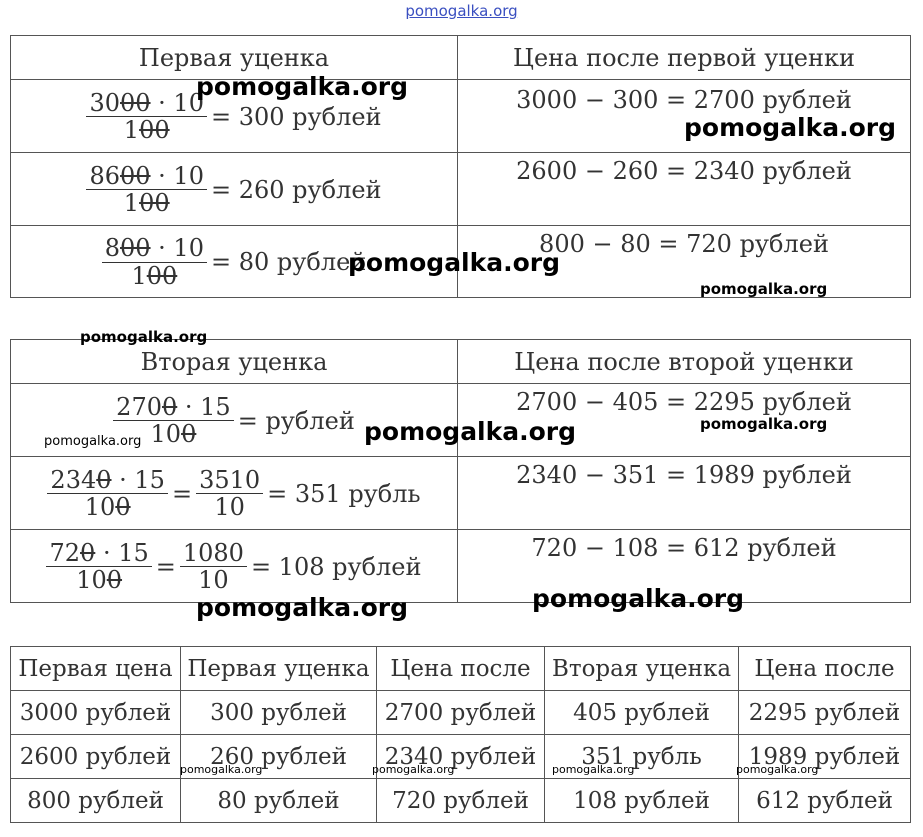 The width and height of the screenshot is (923, 837). I want to click on fraction: 2700 · 15 100, so click(173, 420).